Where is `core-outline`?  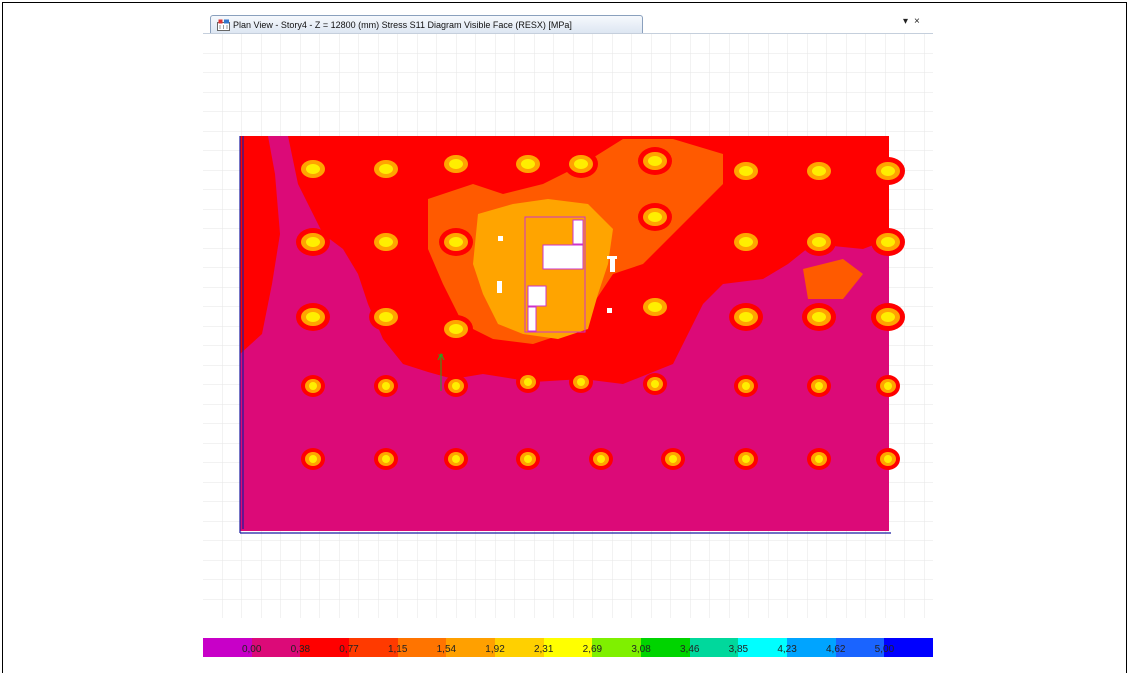 core-outline is located at coordinates (555, 274).